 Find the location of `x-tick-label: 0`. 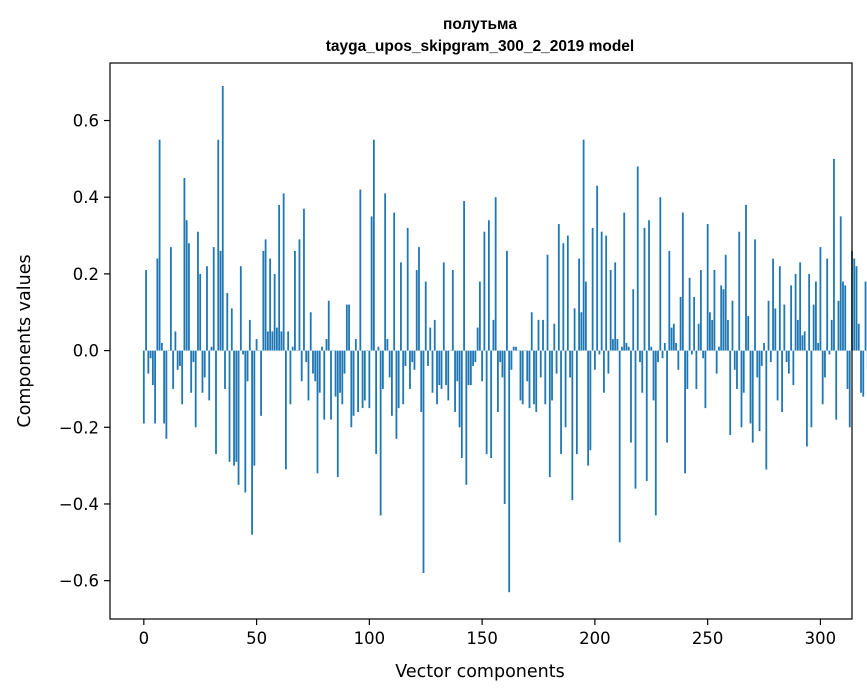

x-tick-label: 0 is located at coordinates (144, 638).